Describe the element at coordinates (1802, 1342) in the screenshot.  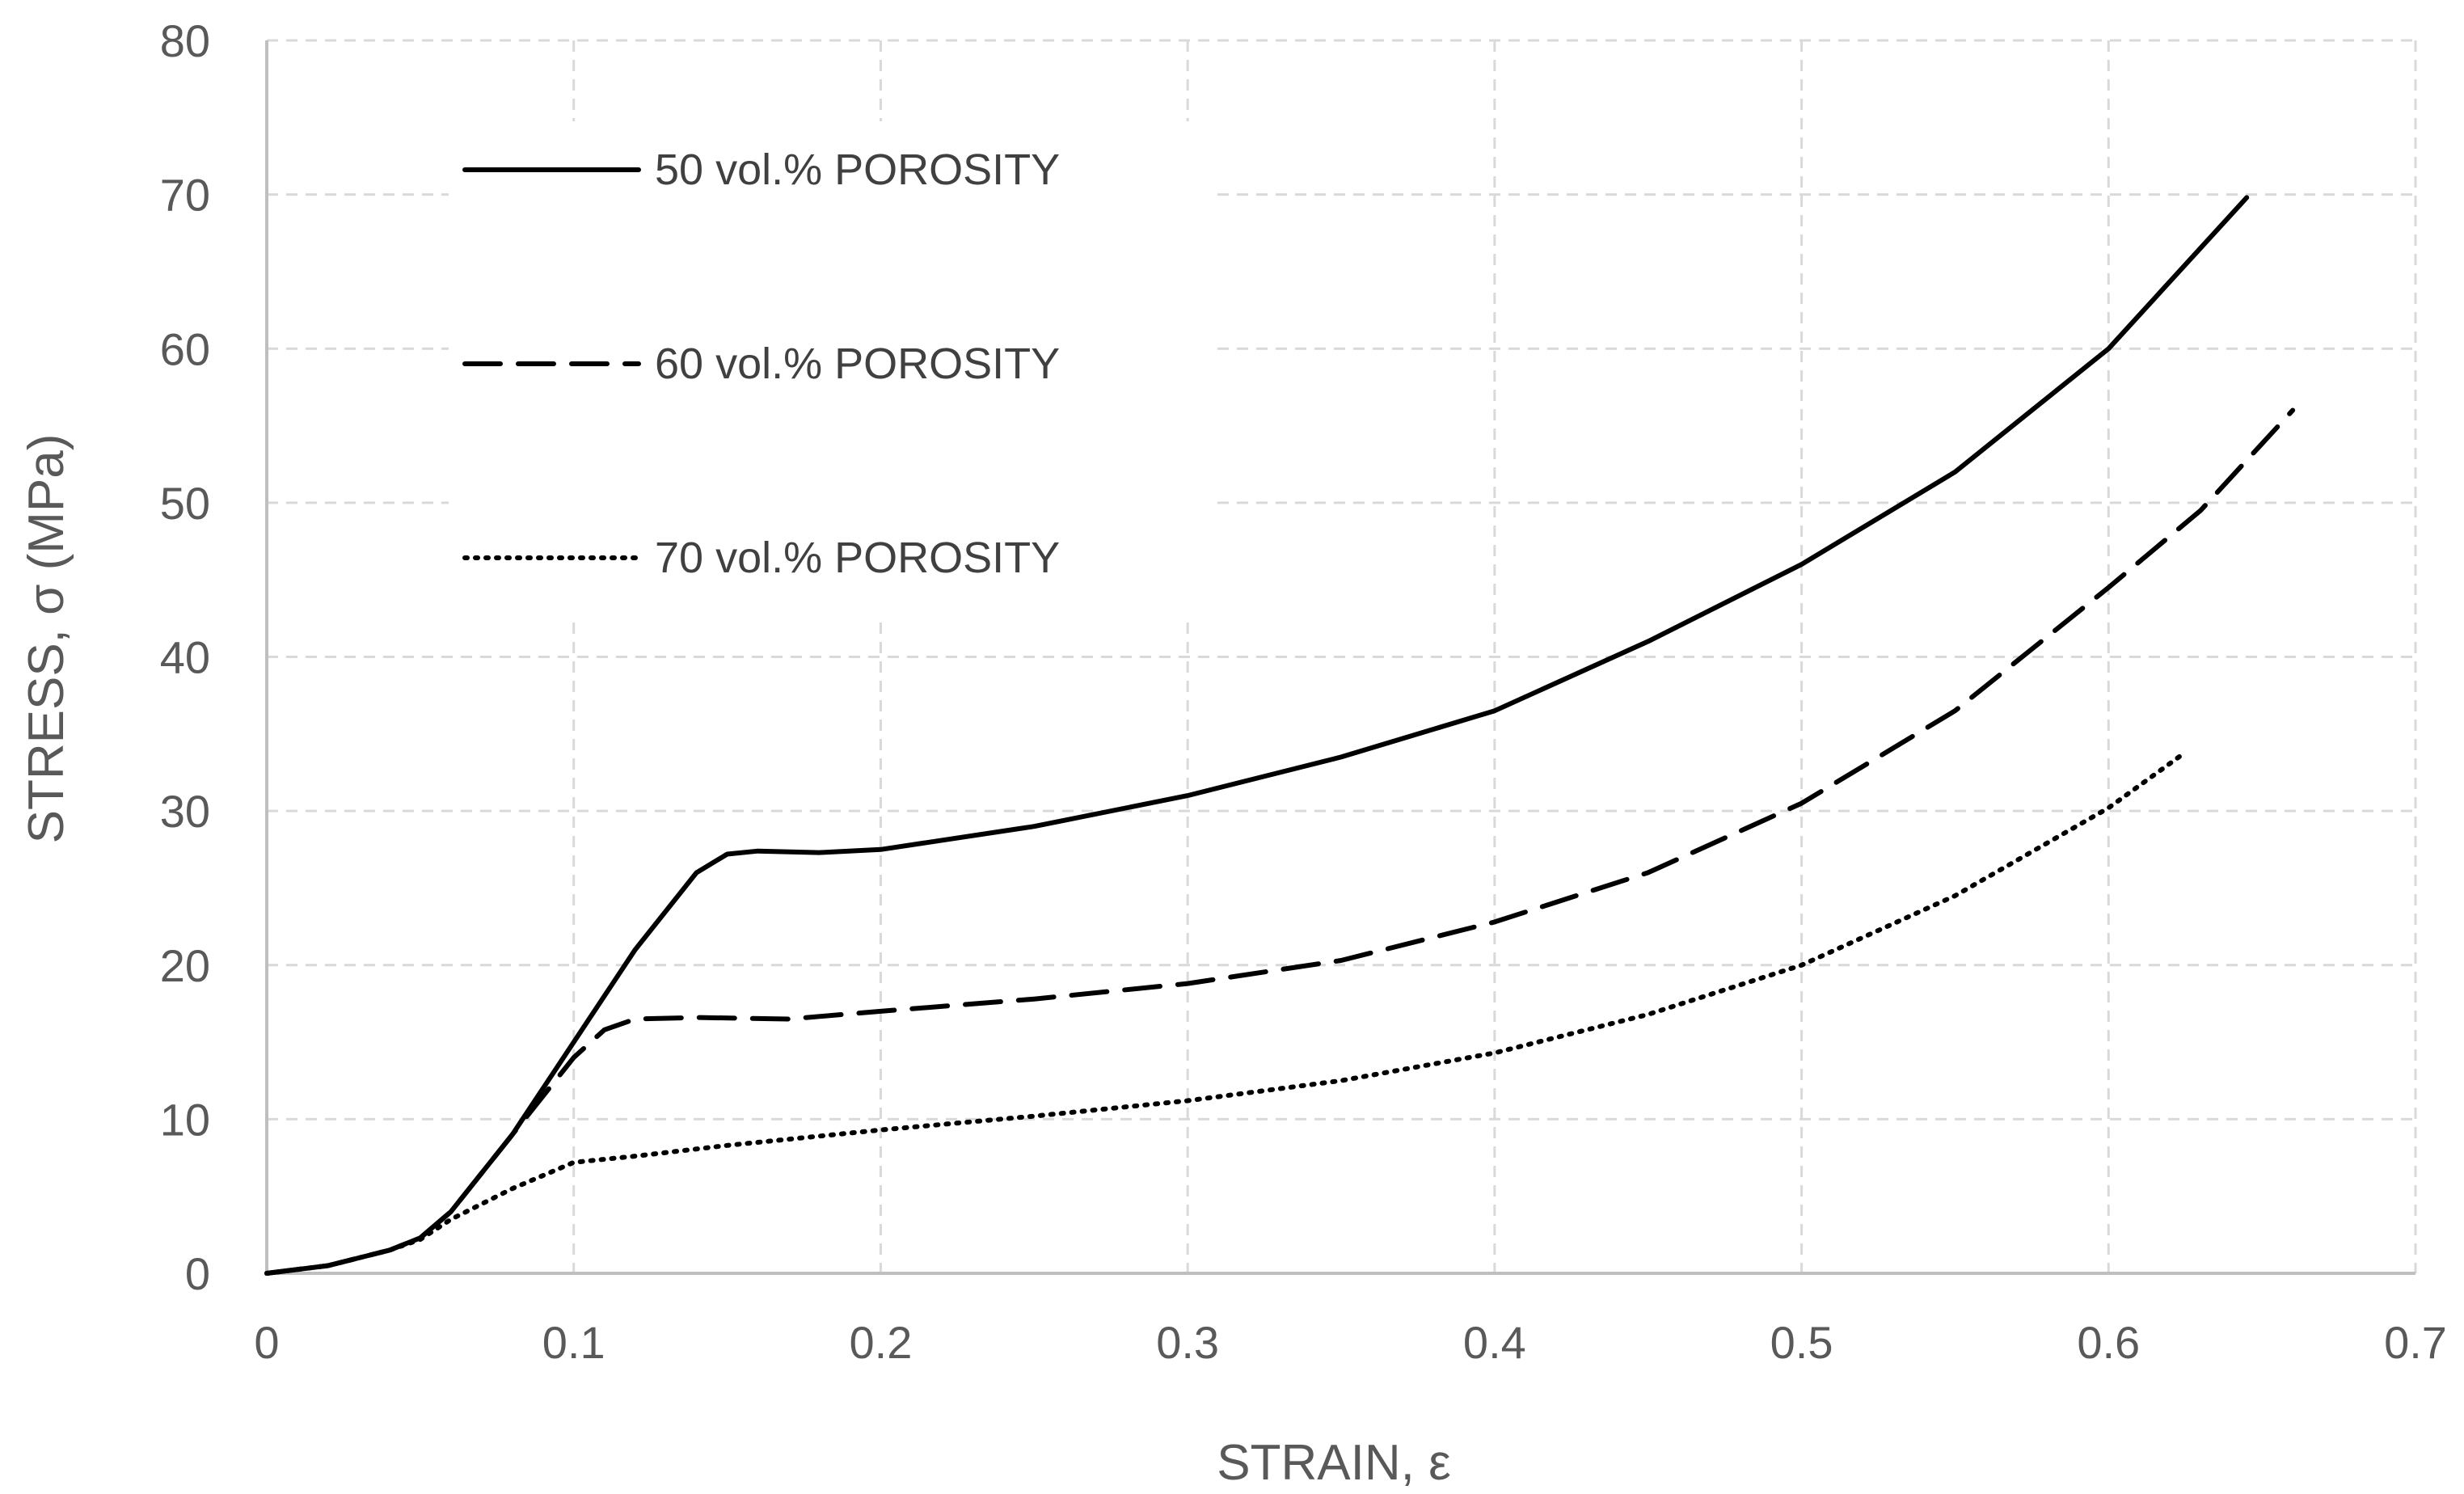
I see `x-tick-label: 0.5` at that location.